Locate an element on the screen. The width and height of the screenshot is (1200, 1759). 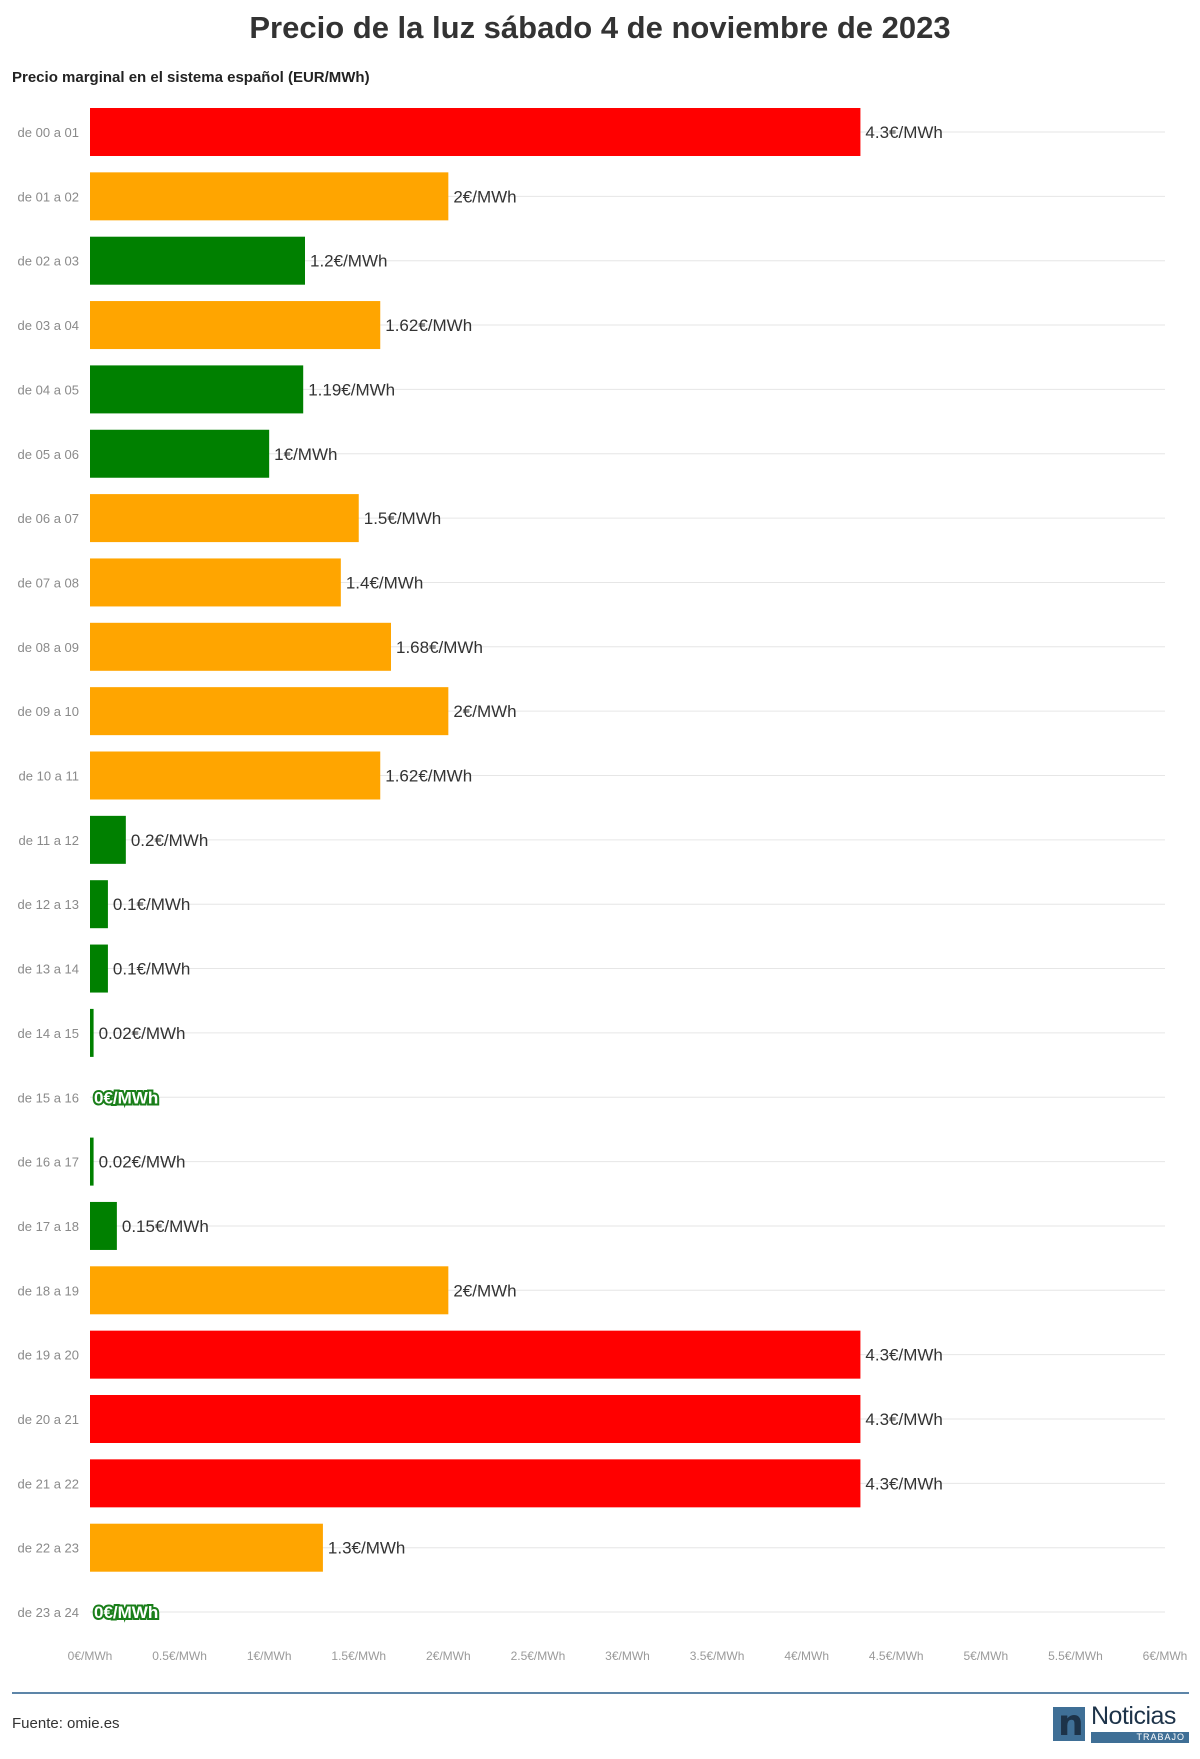
value-label: 1.5€/MWh is located at coordinates (402, 518).